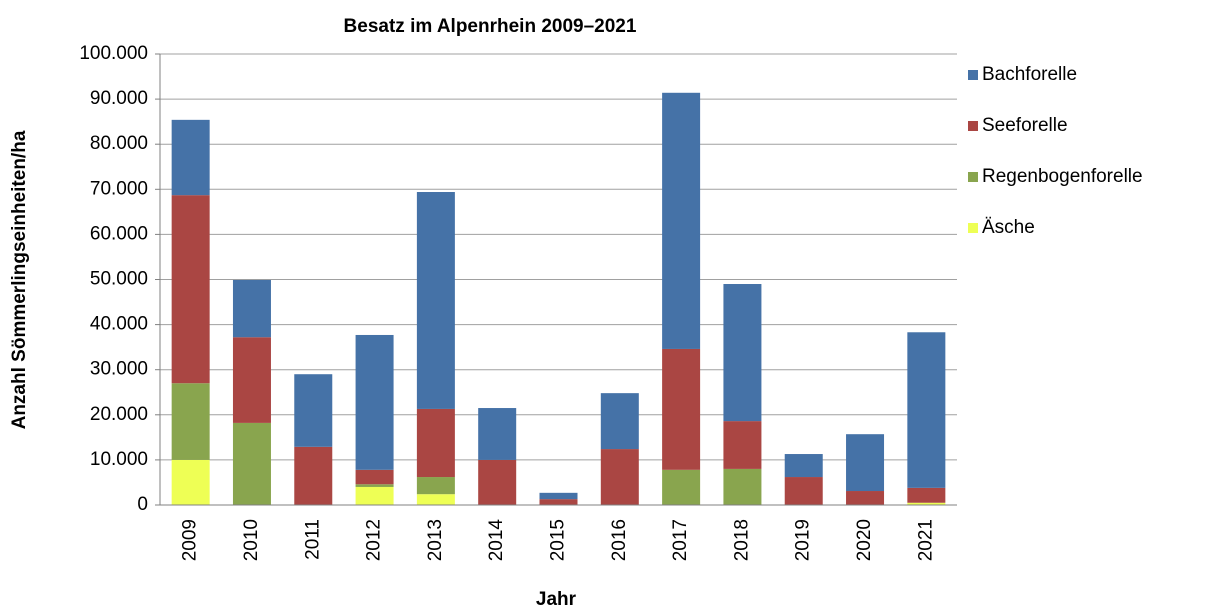 The width and height of the screenshot is (1209, 613). What do you see at coordinates (1008, 227) in the screenshot?
I see `legend-label: Äsche` at bounding box center [1008, 227].